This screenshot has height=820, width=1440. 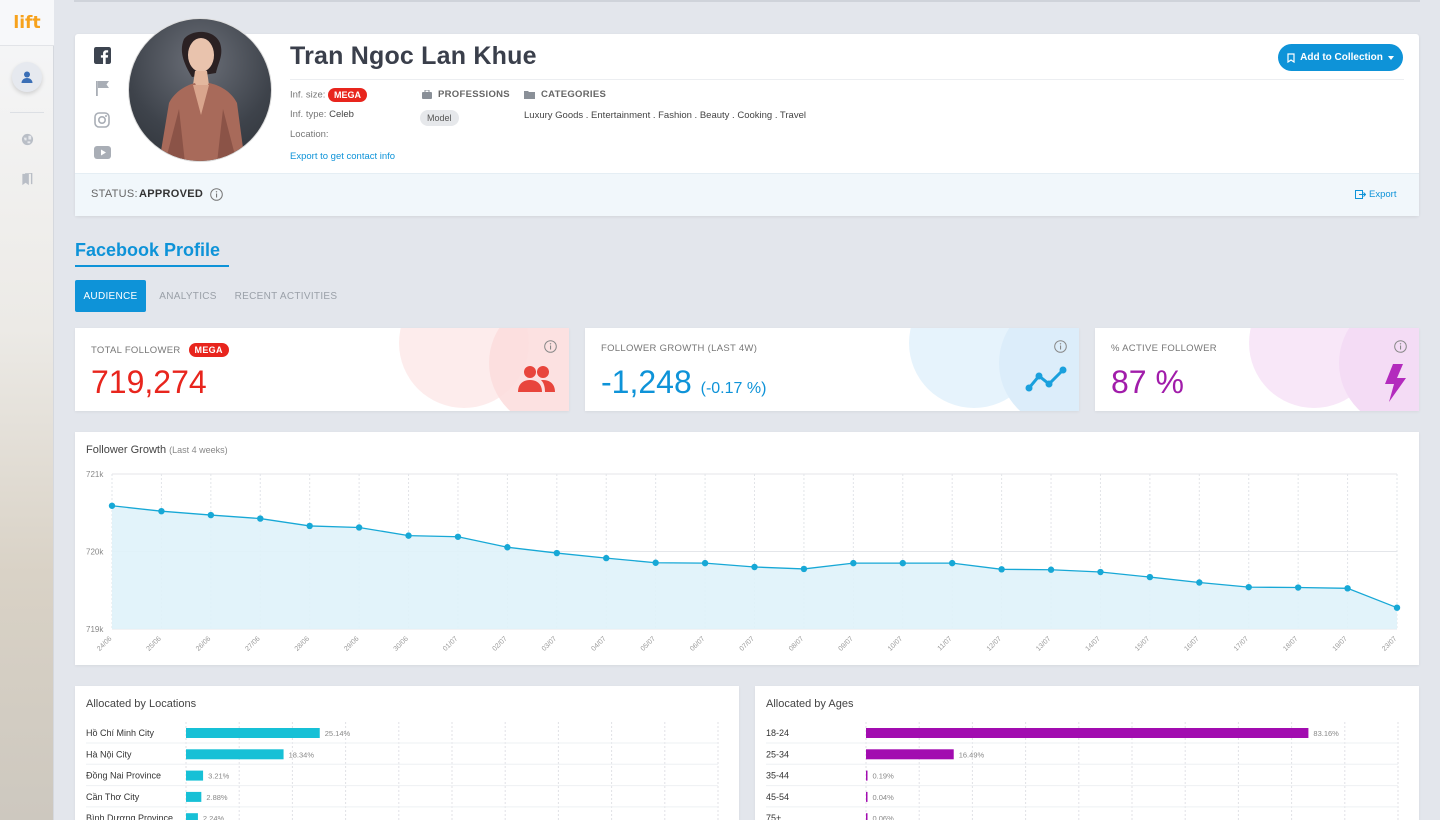 I want to click on category-label: 35-44, so click(x=777, y=776).